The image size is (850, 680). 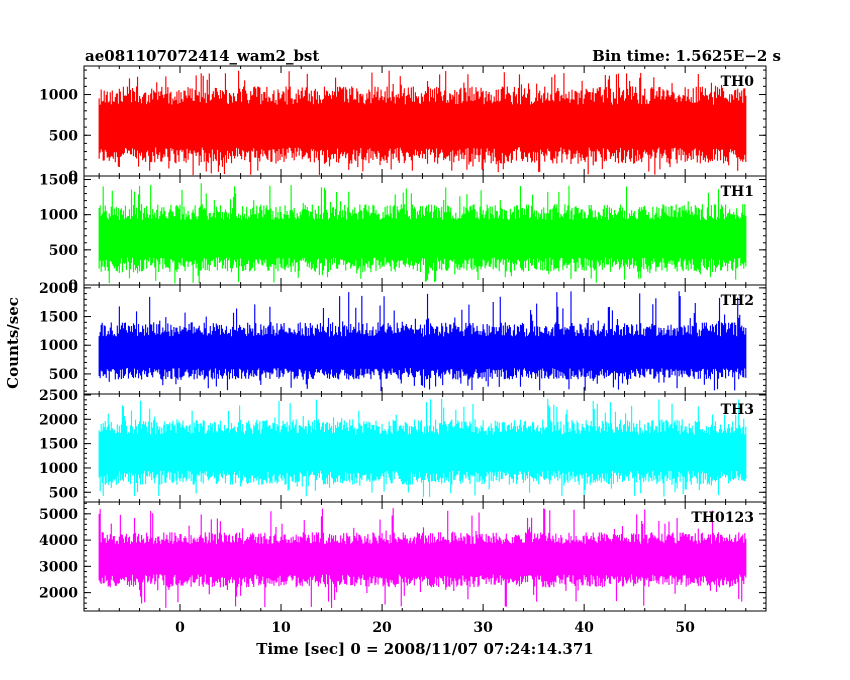 What do you see at coordinates (483, 628) in the screenshot?
I see `x-tick-label: 30` at bounding box center [483, 628].